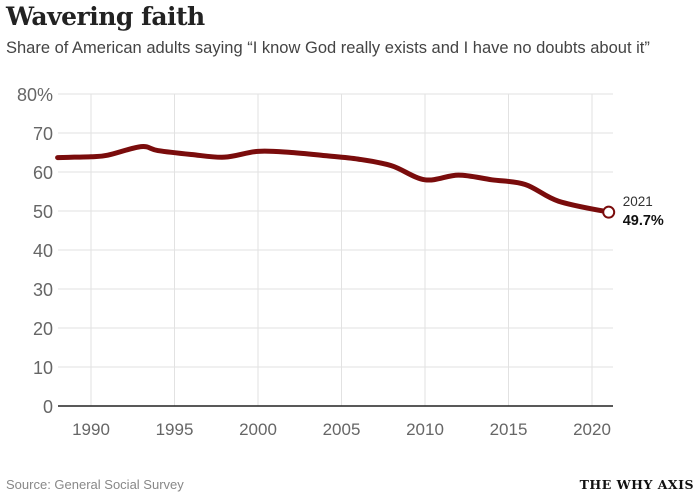 The height and width of the screenshot is (496, 700). Describe the element at coordinates (43, 173) in the screenshot. I see `y-tick-label: 60` at that location.